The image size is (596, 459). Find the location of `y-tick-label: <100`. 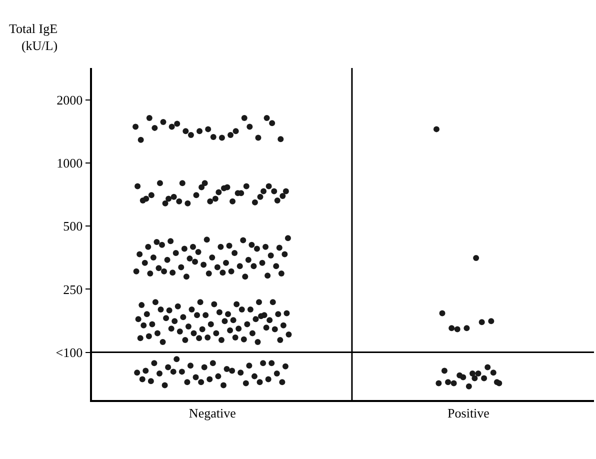

y-tick-label: <100 is located at coordinates (69, 352).